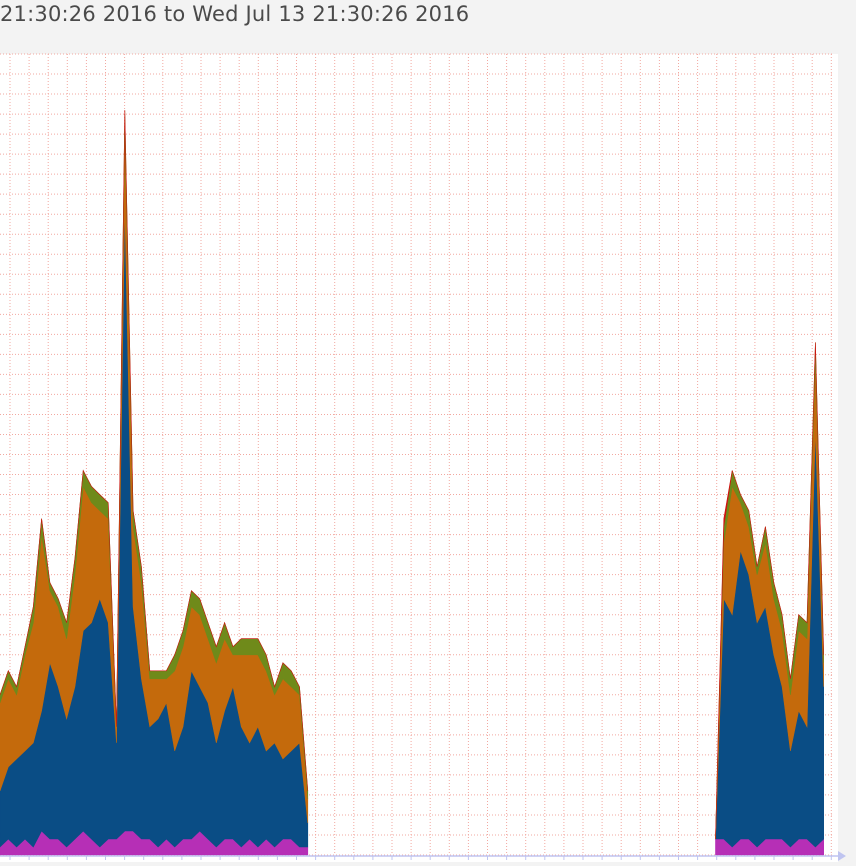  Describe the element at coordinates (423, 856) in the screenshot. I see `x-axis` at that location.